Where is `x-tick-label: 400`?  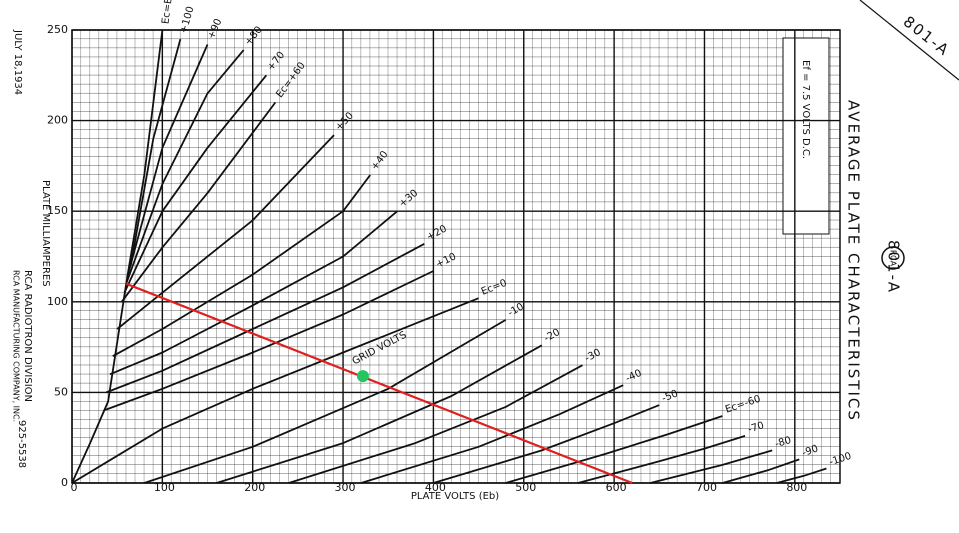
x-tick-label: 400 is located at coordinates (435, 487).